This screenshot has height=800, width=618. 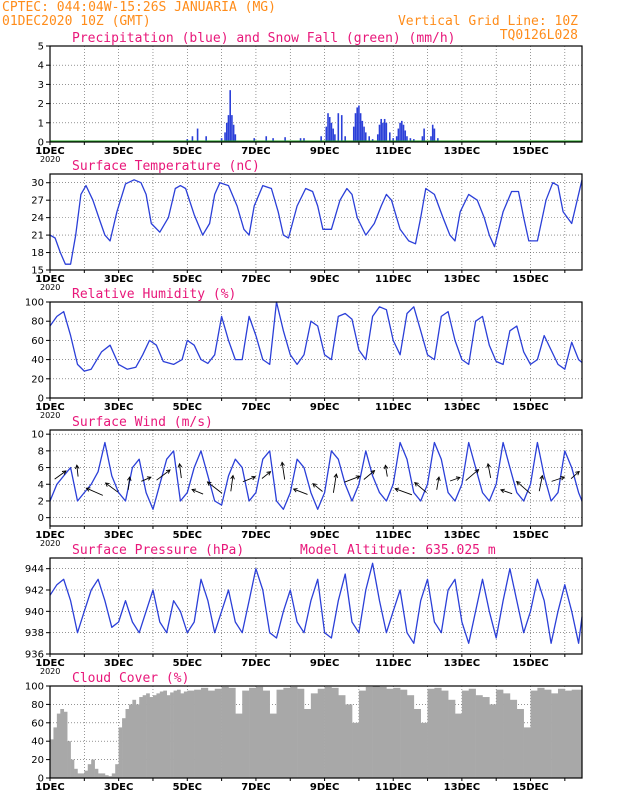 What do you see at coordinates (316, 475) in the screenshot?
I see `wind-series-line` at bounding box center [316, 475].